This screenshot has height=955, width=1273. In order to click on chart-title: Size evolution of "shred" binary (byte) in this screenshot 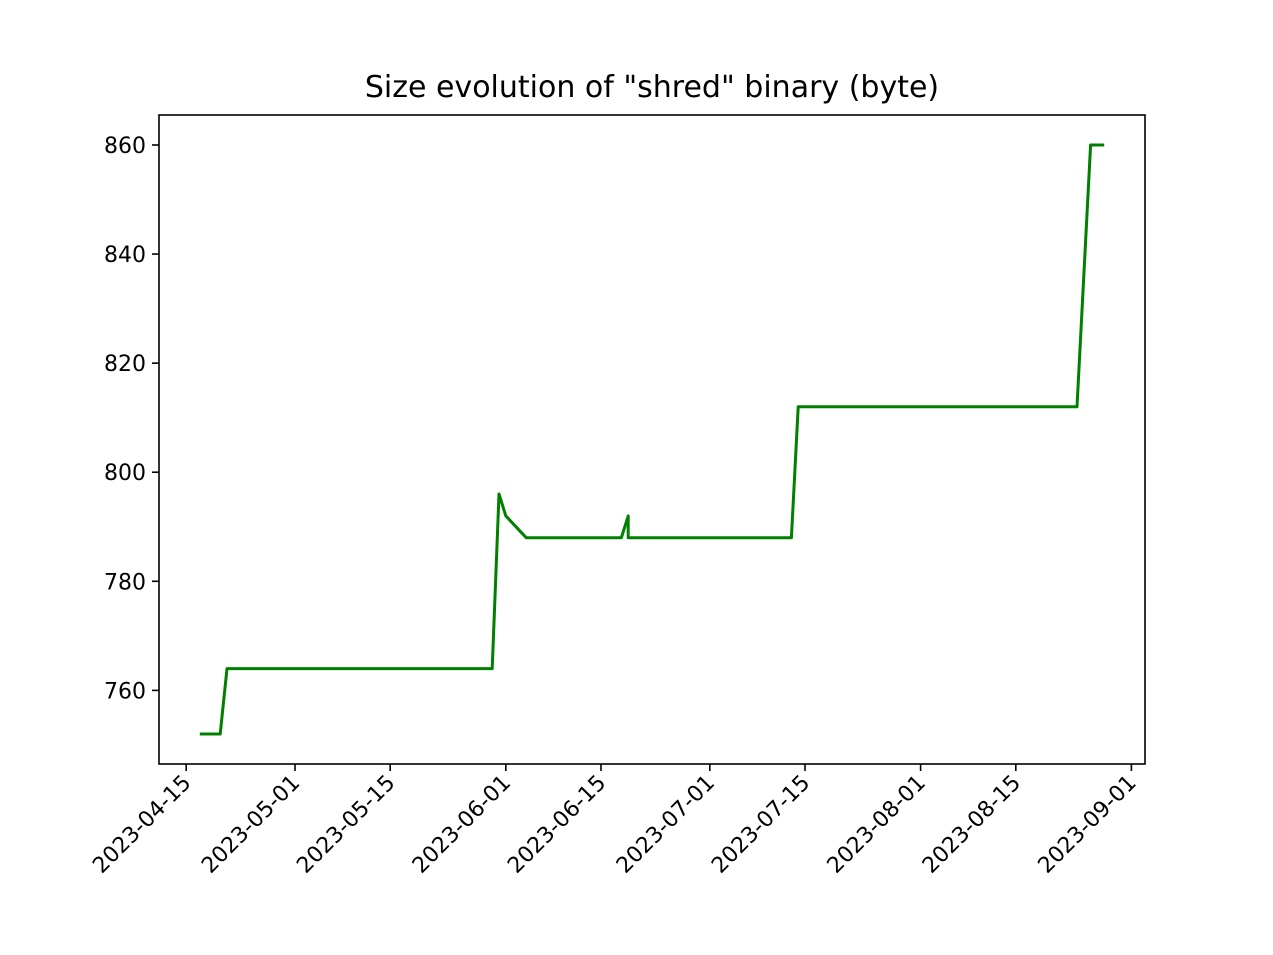, I will do `click(652, 87)`.